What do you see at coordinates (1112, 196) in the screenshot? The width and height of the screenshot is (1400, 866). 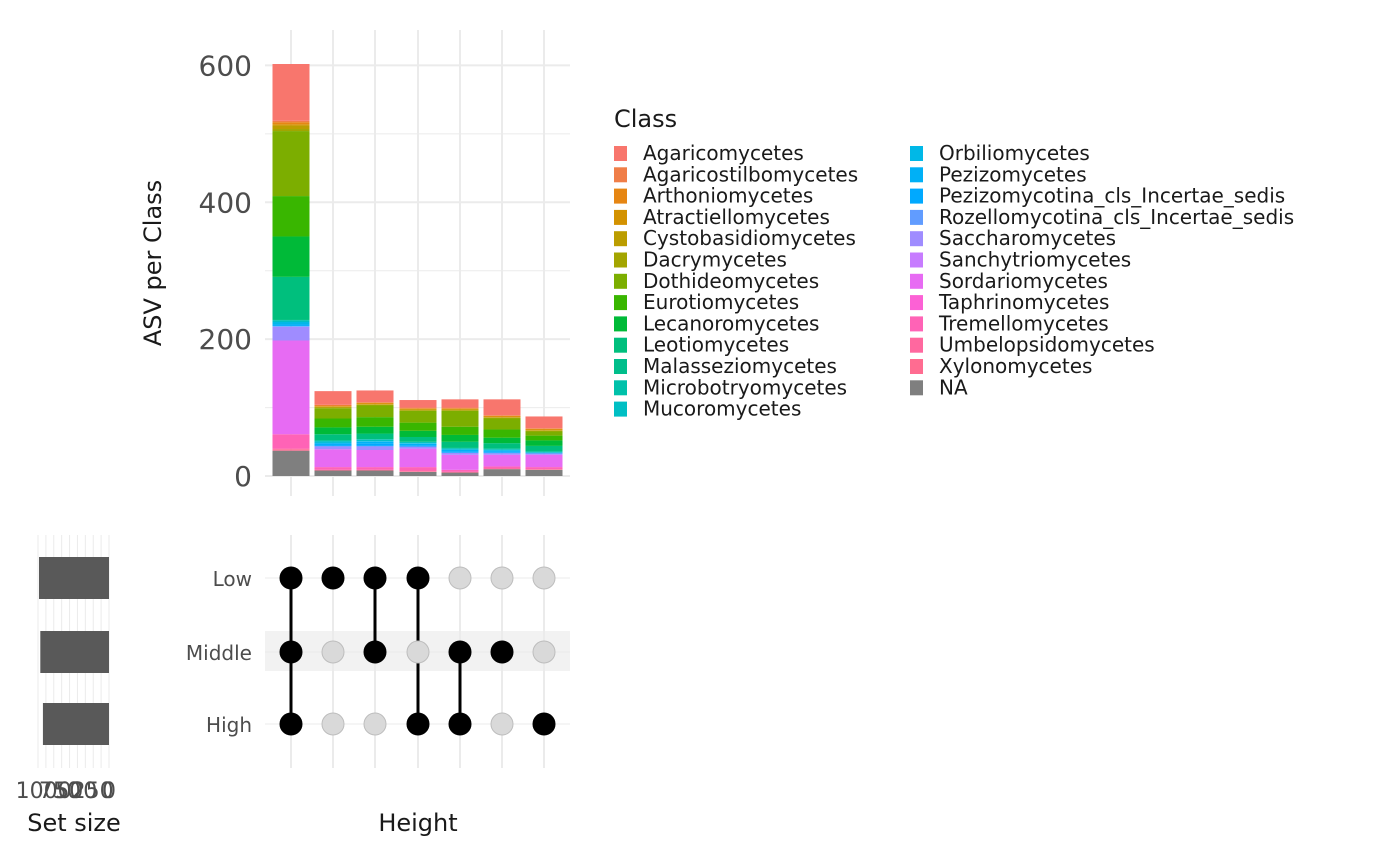 I see `legend-entry: Pezizomycotina_cls_Incertae_sedis` at bounding box center [1112, 196].